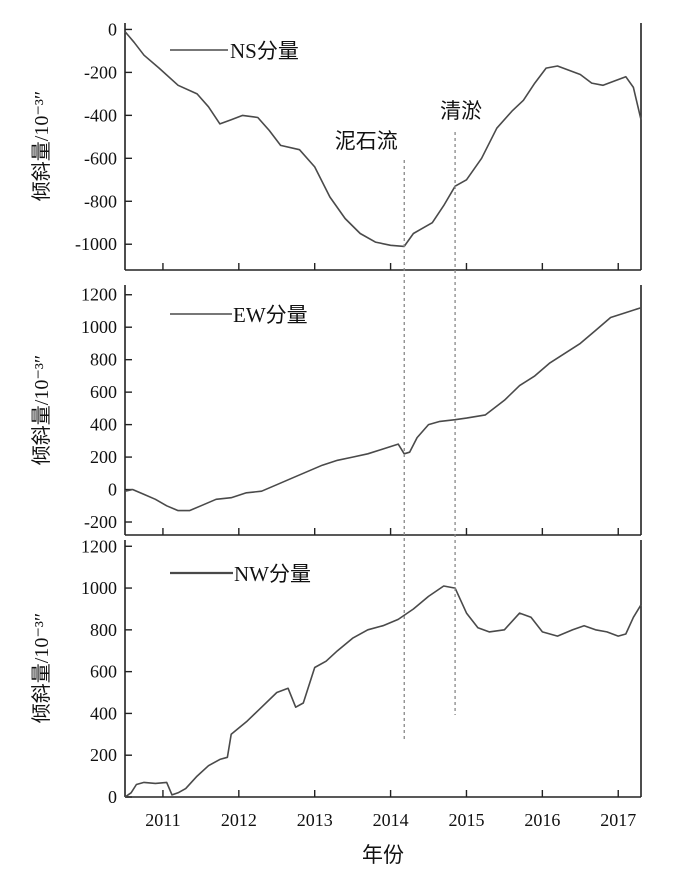 The width and height of the screenshot is (700, 887). Describe the element at coordinates (100, 72) in the screenshot. I see `ns-y-tick-label: -200` at that location.